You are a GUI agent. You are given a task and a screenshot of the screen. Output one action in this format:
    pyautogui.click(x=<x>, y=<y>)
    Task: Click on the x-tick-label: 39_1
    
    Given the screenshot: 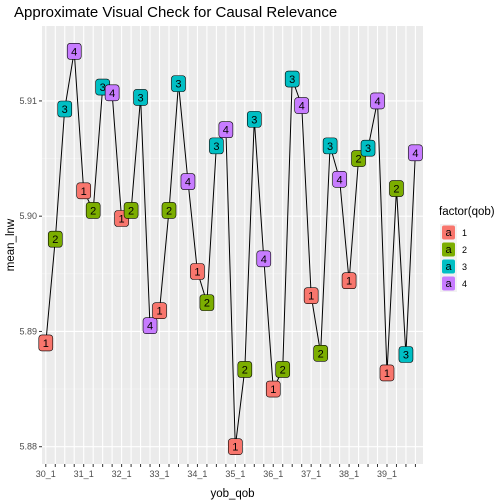 What is the action you would take?
    pyautogui.click(x=387, y=474)
    